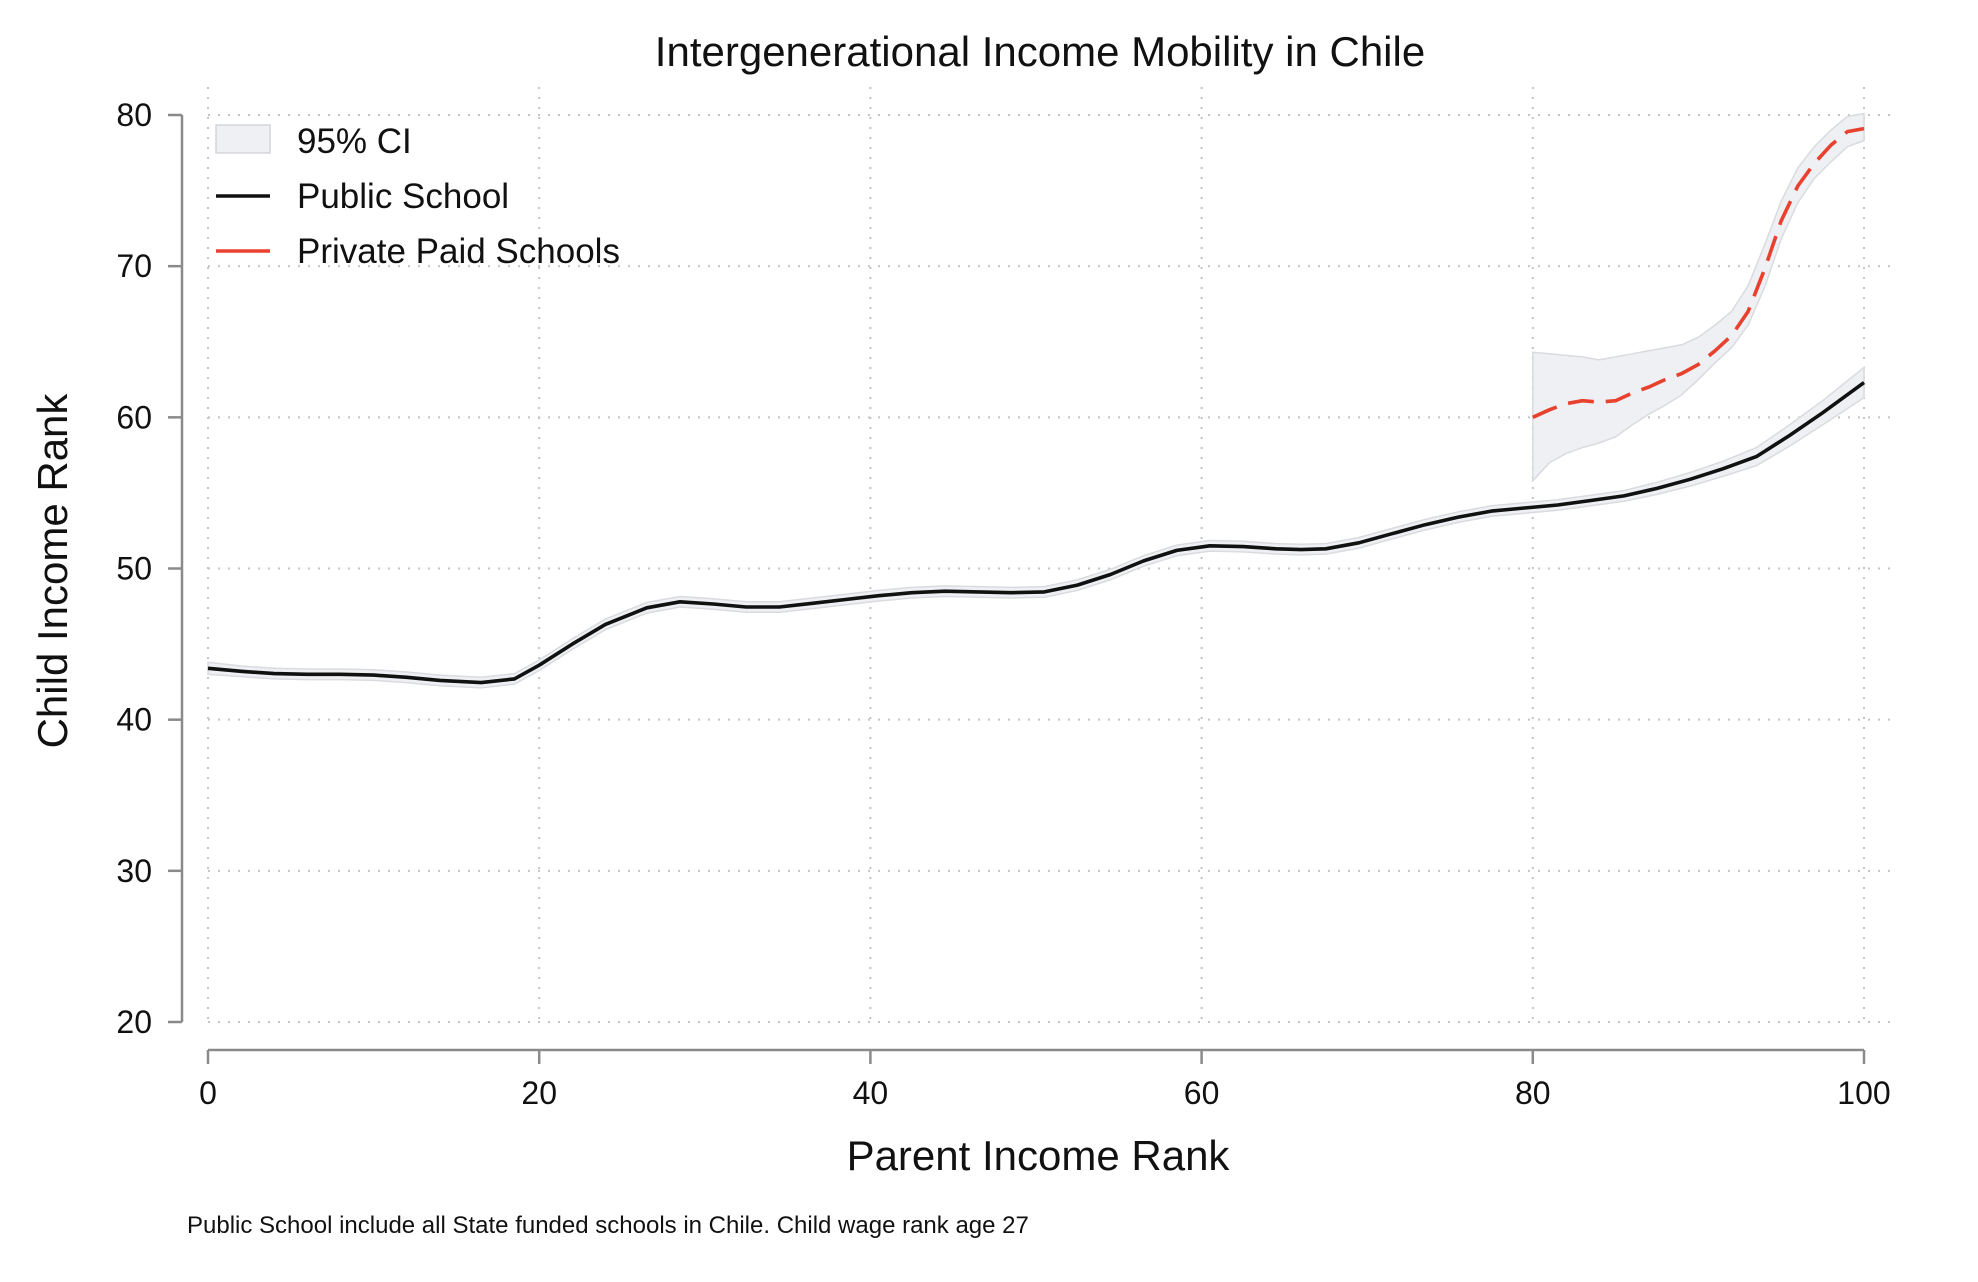  I want to click on legend: 95% CI Public School Private Paid Schools, so click(417, 196).